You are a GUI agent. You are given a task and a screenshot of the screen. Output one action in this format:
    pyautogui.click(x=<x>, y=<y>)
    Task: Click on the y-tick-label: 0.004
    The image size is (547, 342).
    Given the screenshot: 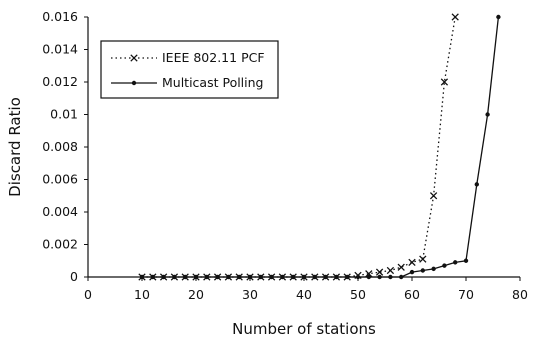 What is the action you would take?
    pyautogui.click(x=60, y=211)
    